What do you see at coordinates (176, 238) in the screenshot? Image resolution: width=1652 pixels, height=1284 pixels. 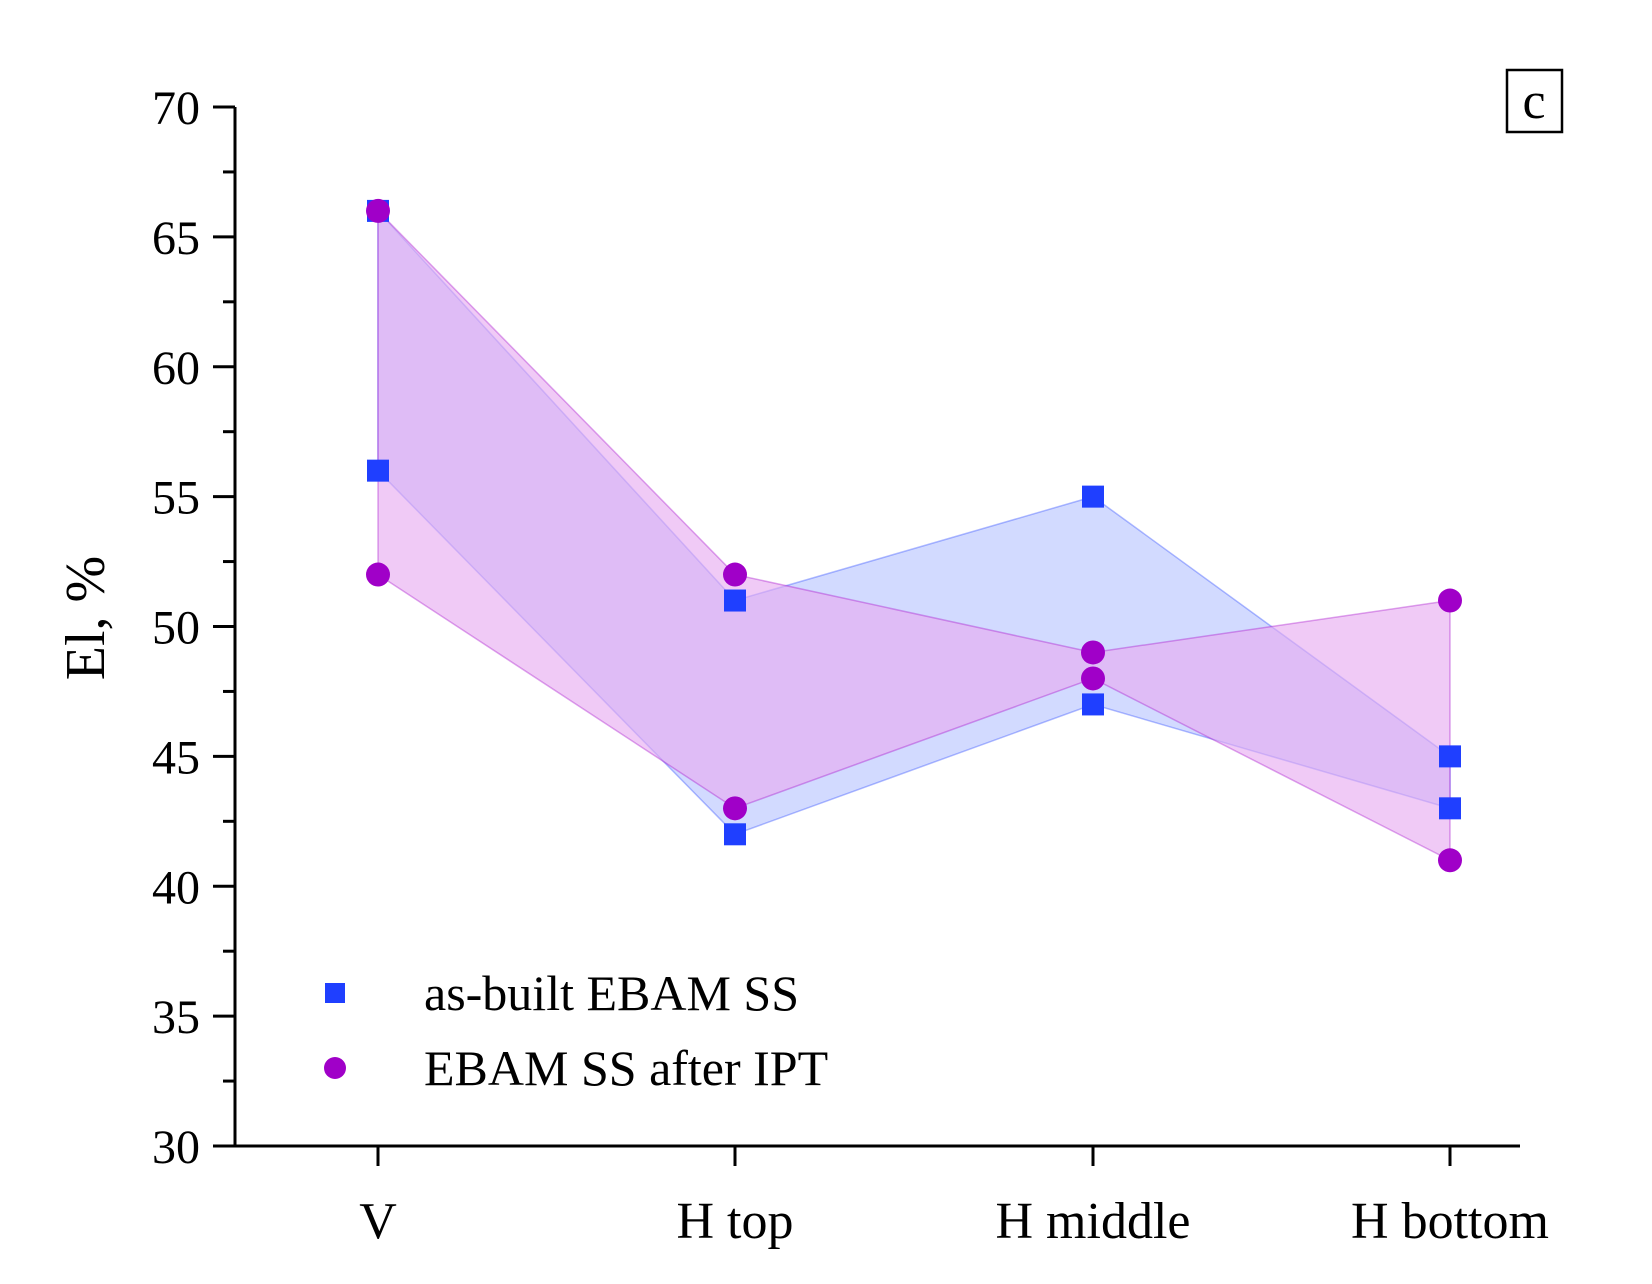 I see `y-tick-label: 65` at bounding box center [176, 238].